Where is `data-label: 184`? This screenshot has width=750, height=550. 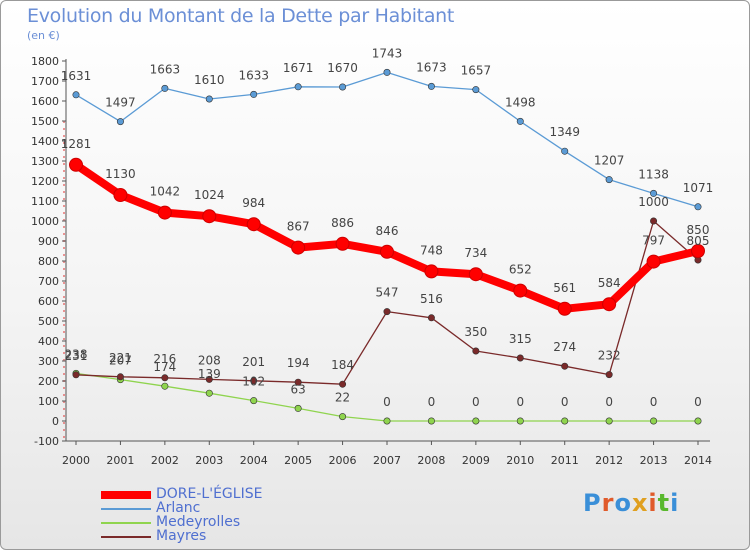
data-label: 184 is located at coordinates (342, 365).